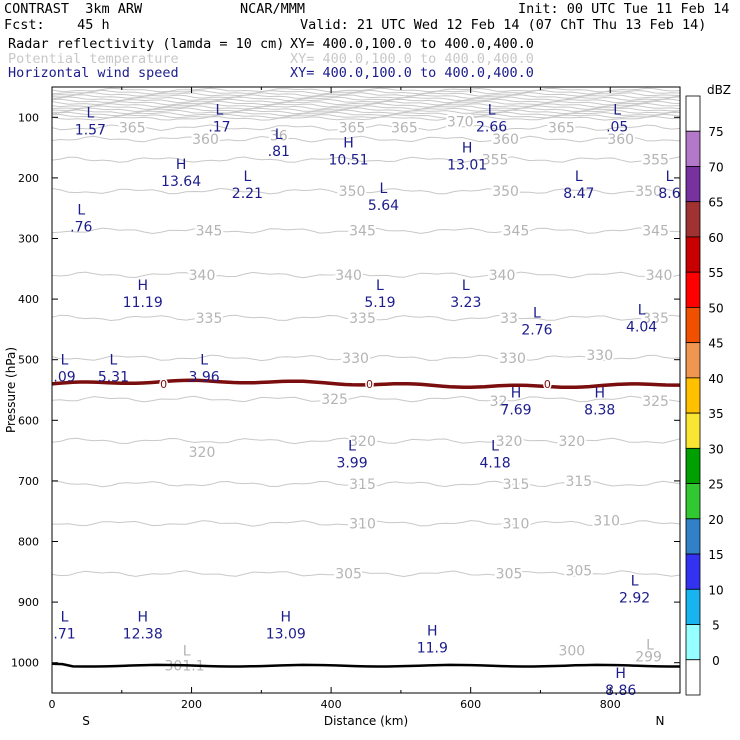 This screenshot has width=740, height=740. I want to click on wind-extremum-value: 4.18, so click(495, 464).